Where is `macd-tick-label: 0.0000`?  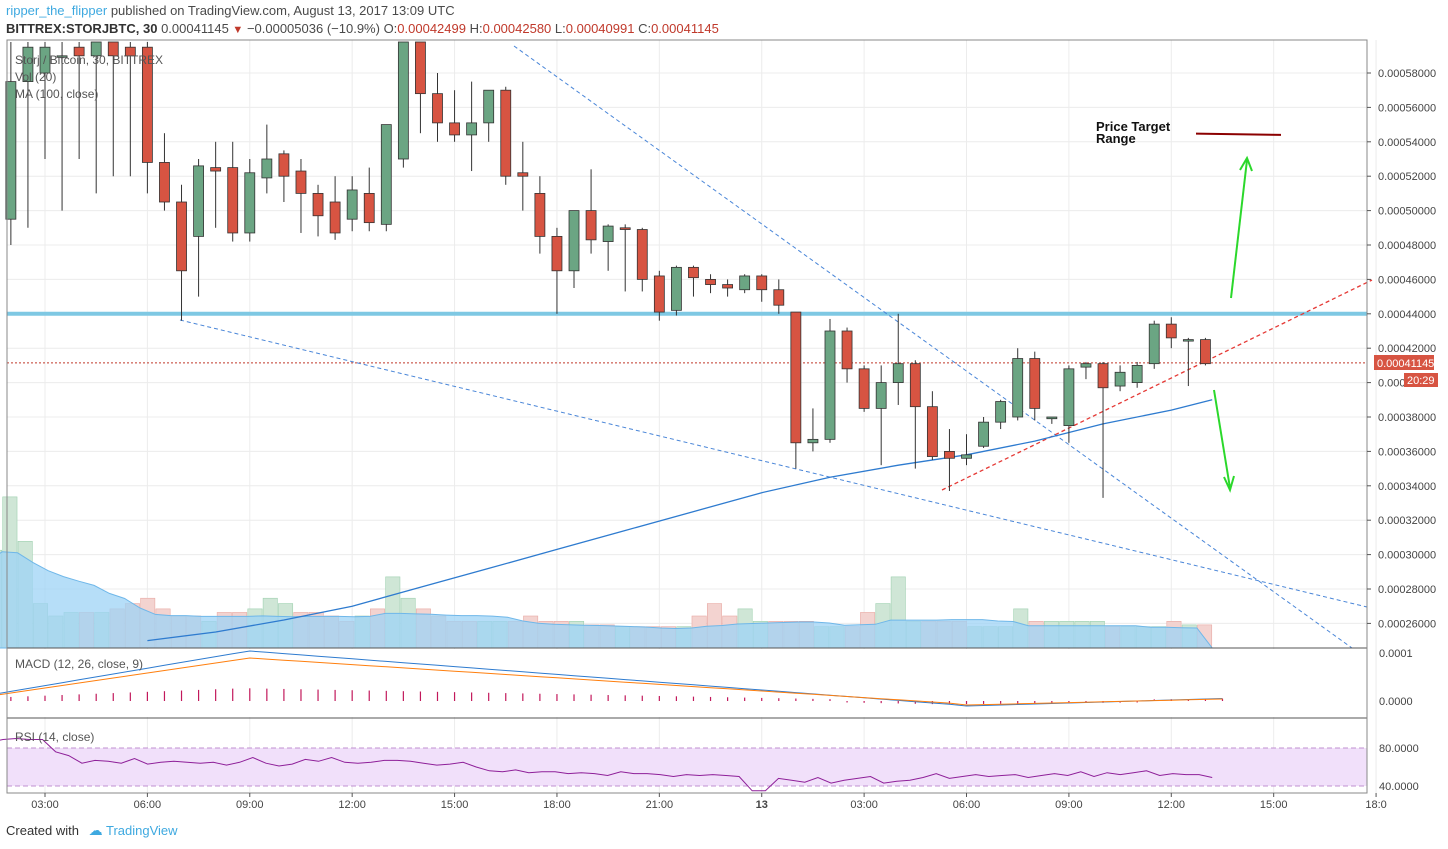 macd-tick-label: 0.0000 is located at coordinates (1396, 702).